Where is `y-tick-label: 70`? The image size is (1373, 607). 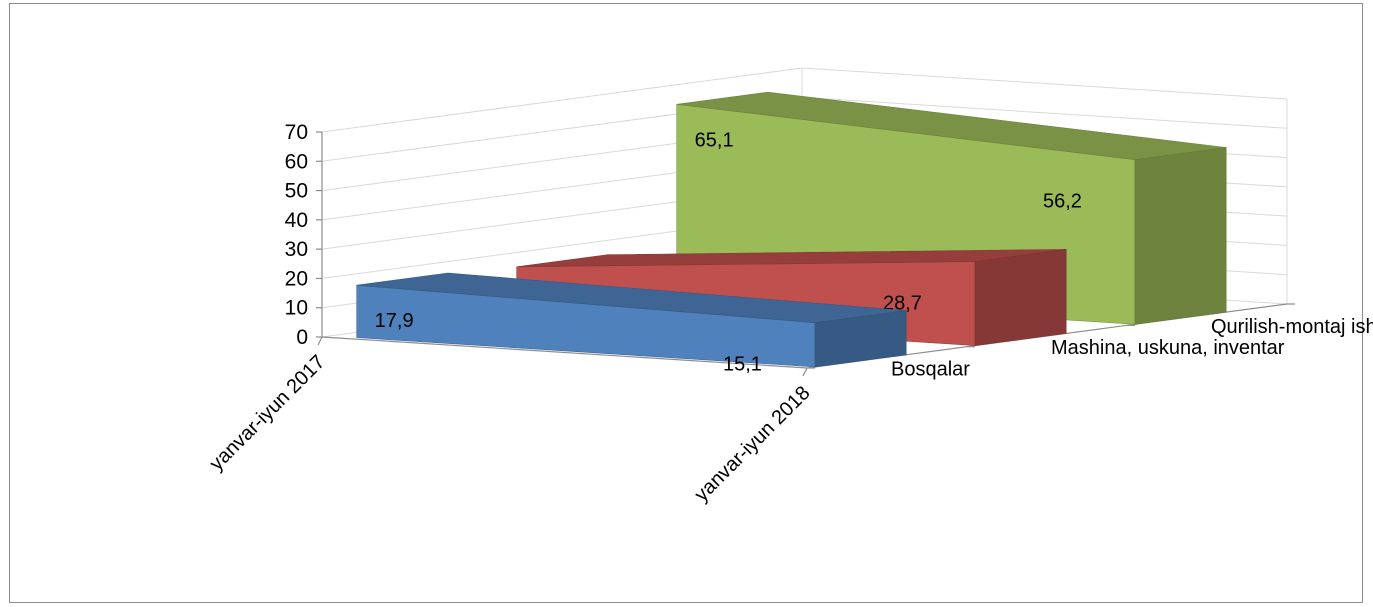
y-tick-label: 70 is located at coordinates (296, 132).